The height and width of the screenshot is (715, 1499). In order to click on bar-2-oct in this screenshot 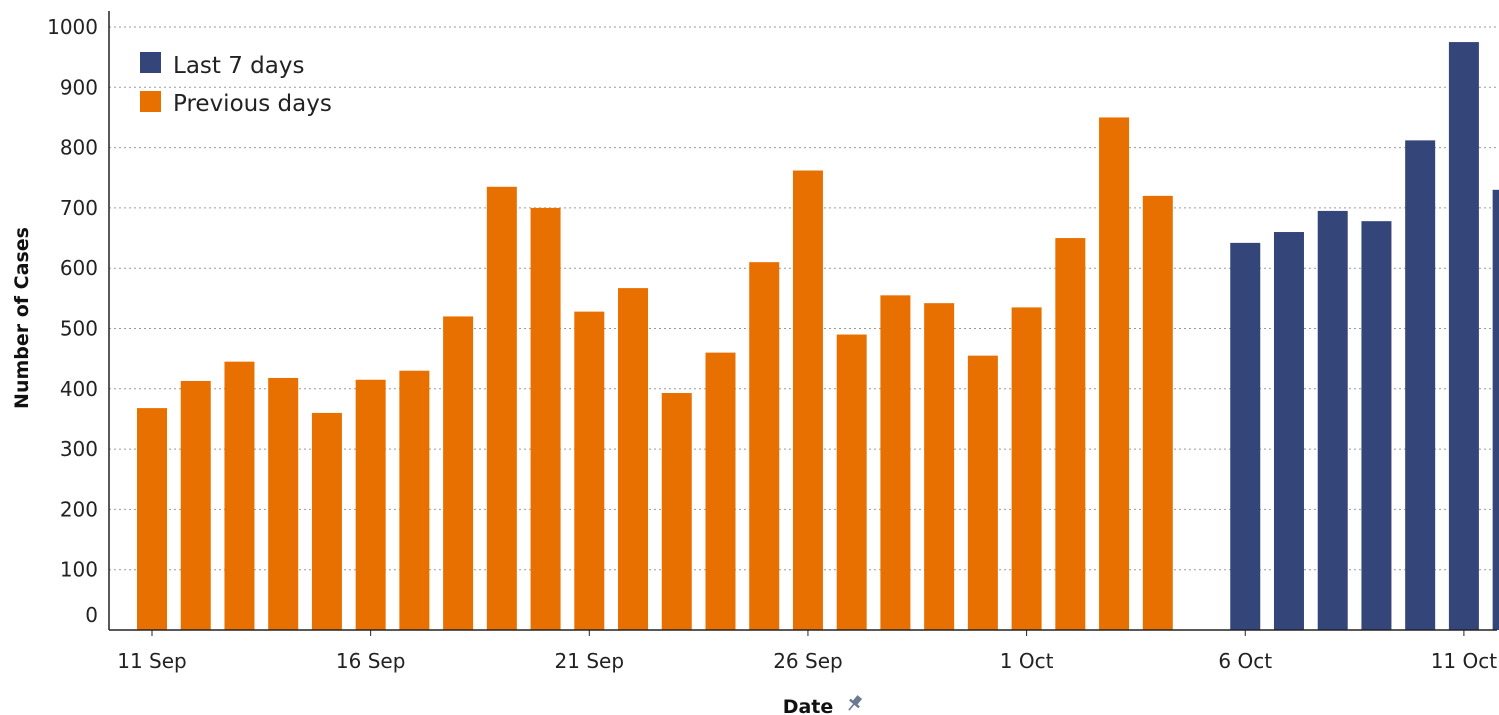, I will do `click(1070, 434)`.